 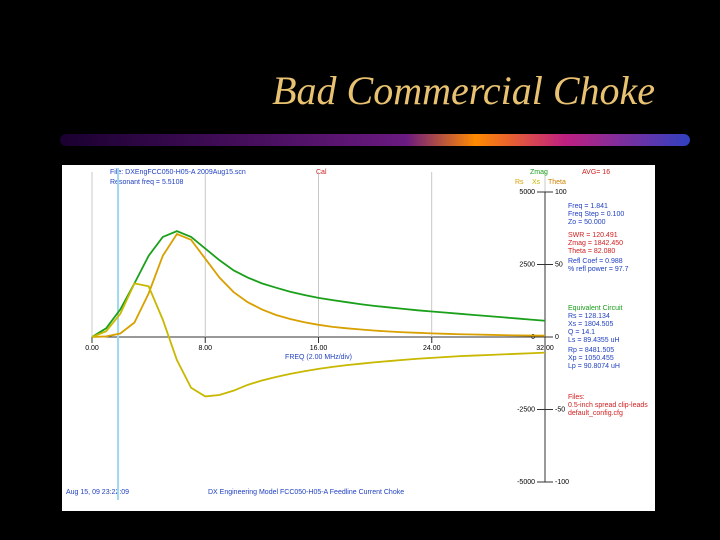 I want to click on readout-line: SWR = 120.491, so click(x=593, y=235).